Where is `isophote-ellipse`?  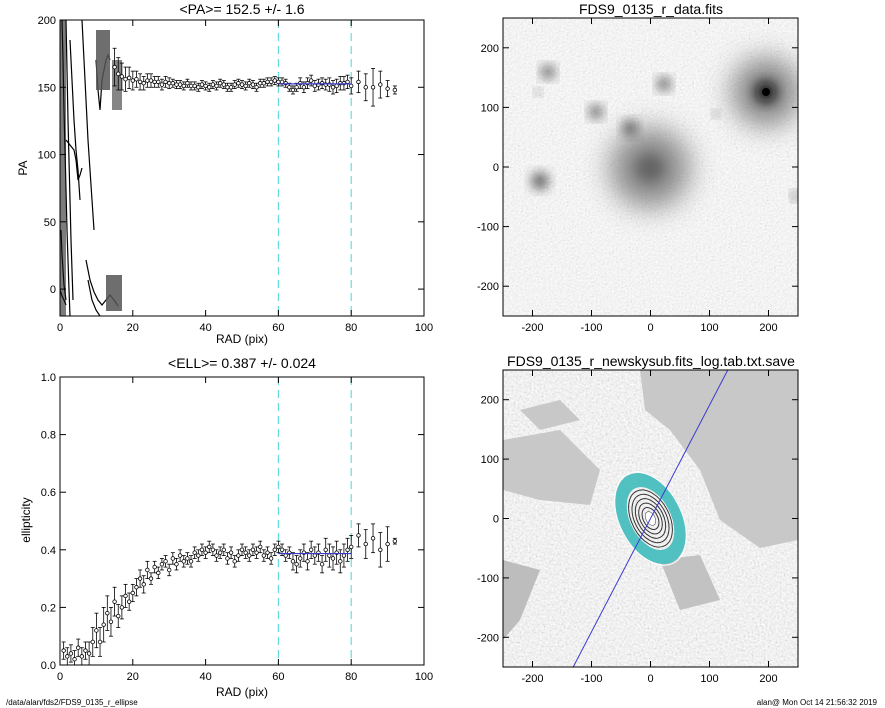
isophote-ellipse is located at coordinates (650, 518).